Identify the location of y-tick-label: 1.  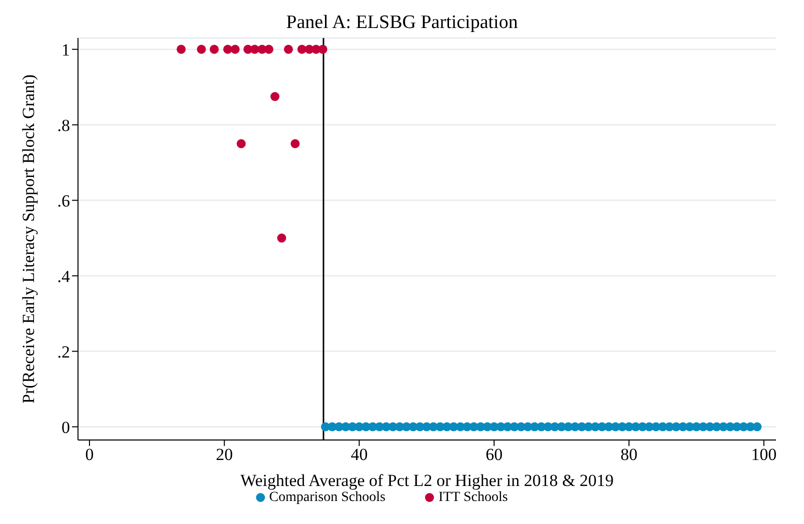
(66, 50).